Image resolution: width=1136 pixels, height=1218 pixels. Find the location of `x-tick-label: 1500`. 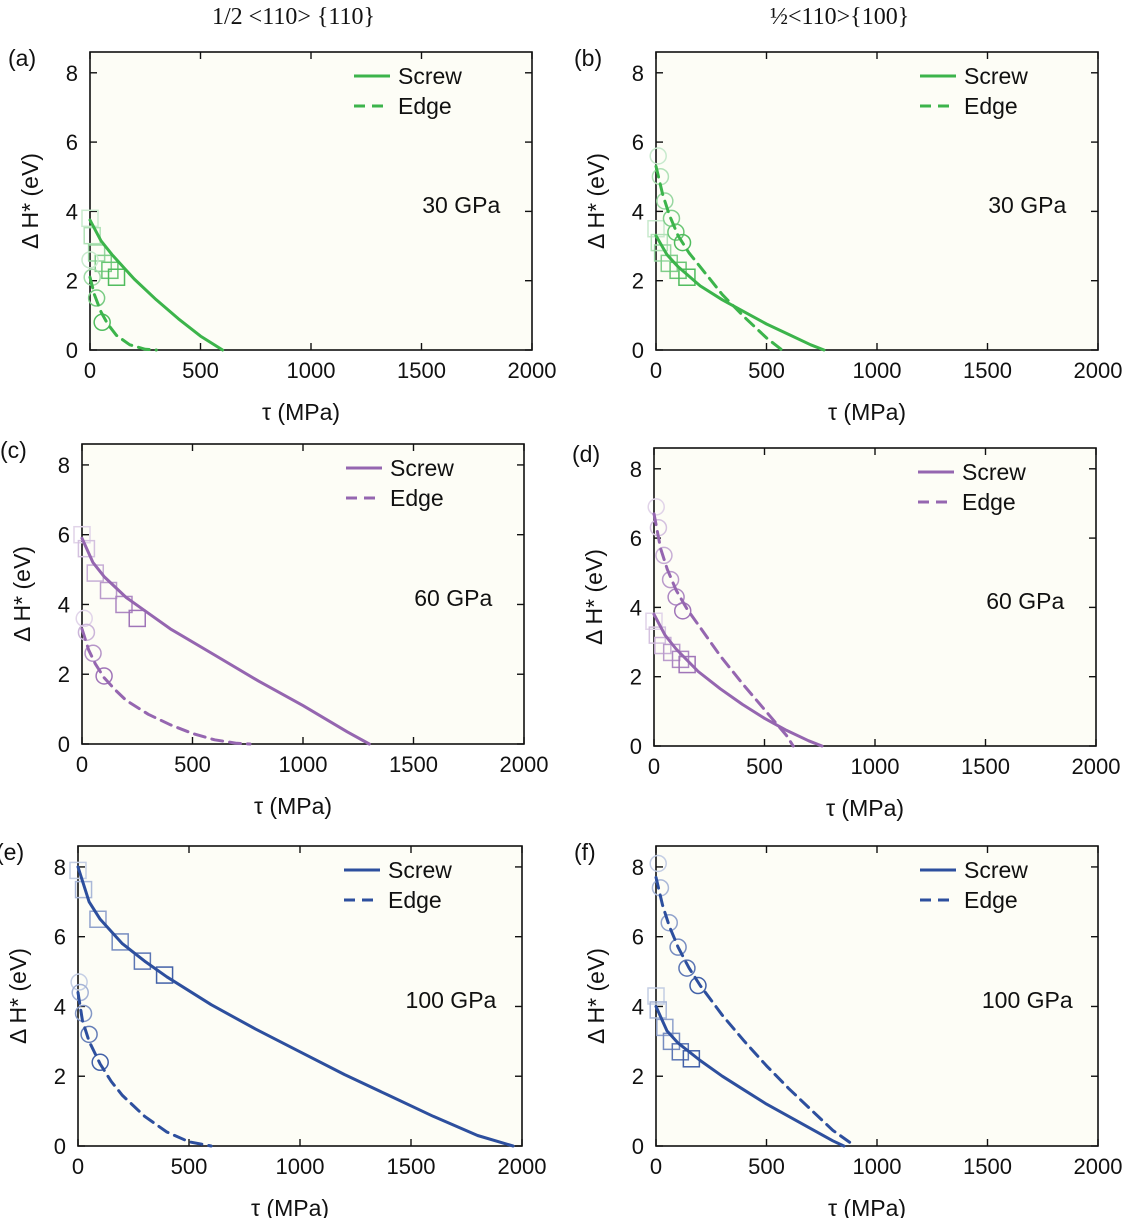

x-tick-label: 1500 is located at coordinates (413, 764).